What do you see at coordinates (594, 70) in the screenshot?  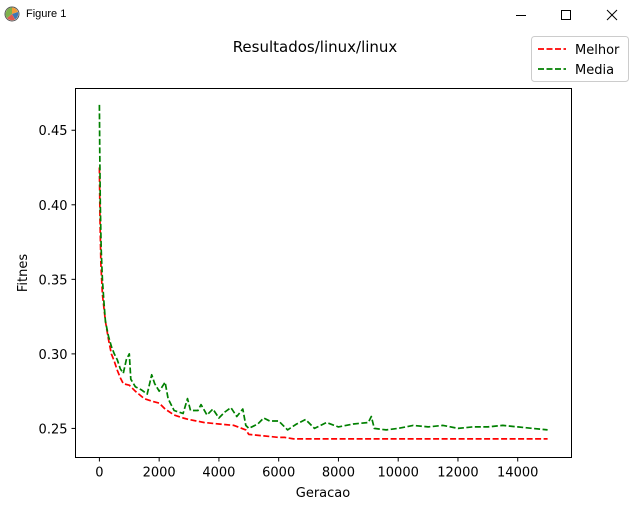 I see `legend-label-media: Media` at bounding box center [594, 70].